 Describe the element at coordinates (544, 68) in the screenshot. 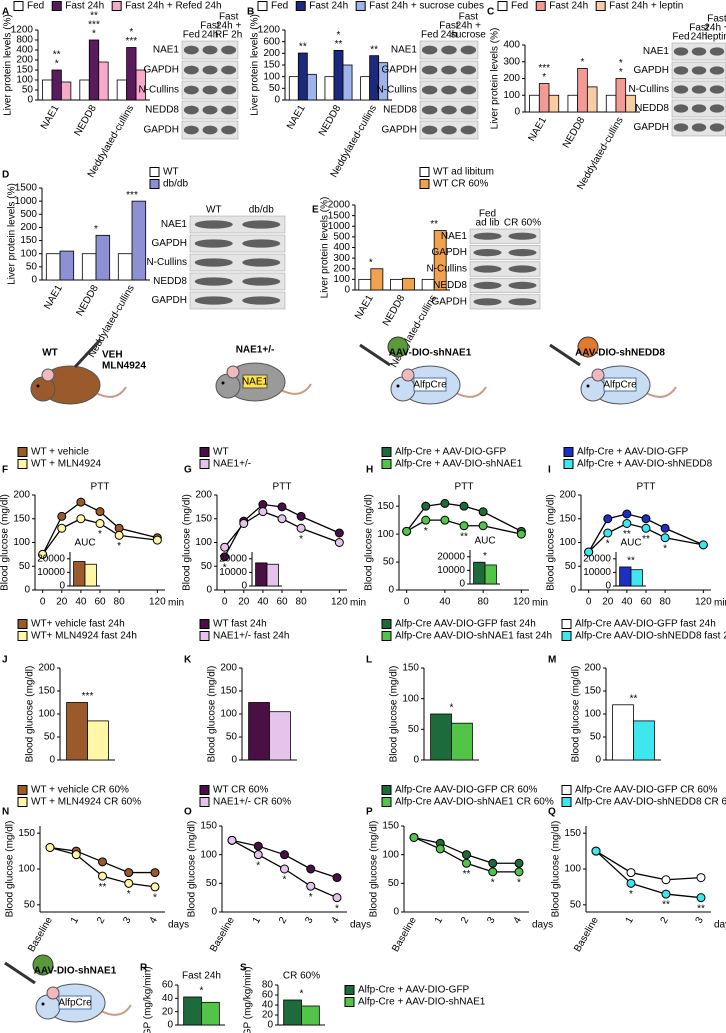

I see `significance: ***` at that location.